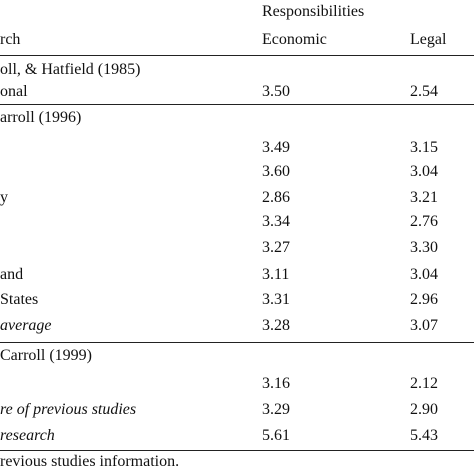 This screenshot has height=474, width=474. I want to click on cell-value: 2.86, so click(276, 197).